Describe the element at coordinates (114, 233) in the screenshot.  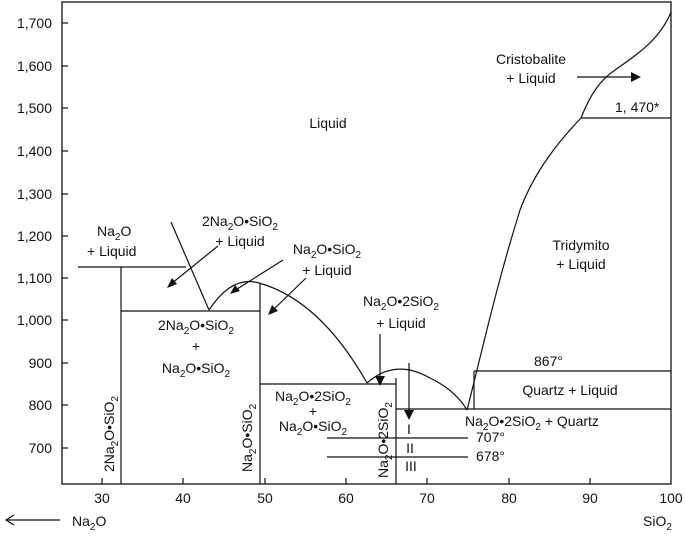
I see `label-na2o-1: Na2O` at that location.